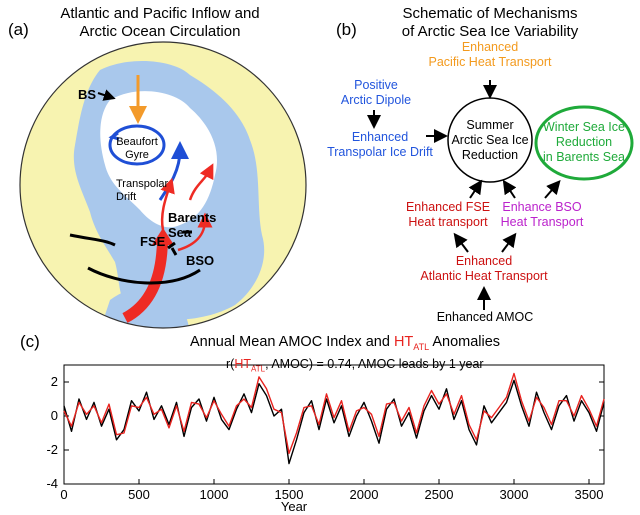 The image size is (640, 515). What do you see at coordinates (380, 152) in the screenshot?
I see `node-transpolar-line2: Transpolar Ice Drift` at bounding box center [380, 152].